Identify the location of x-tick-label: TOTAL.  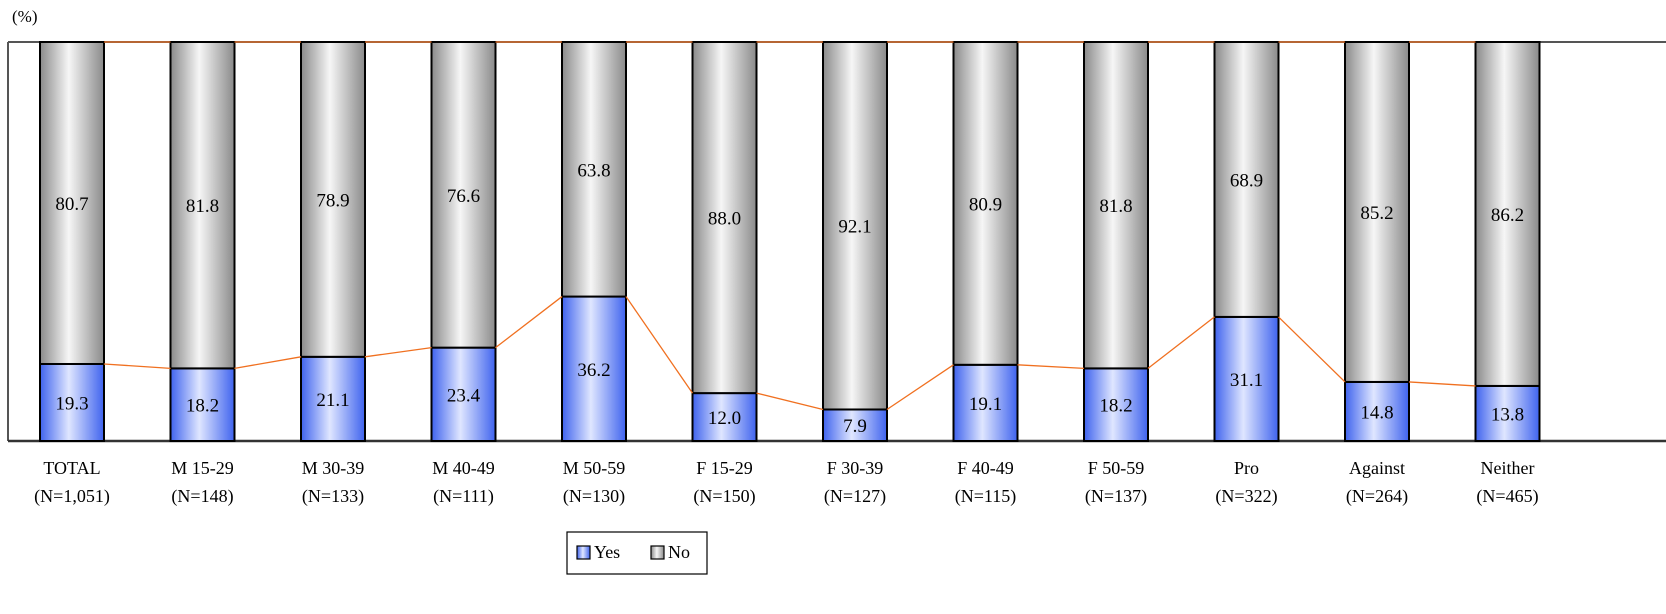
(71, 468).